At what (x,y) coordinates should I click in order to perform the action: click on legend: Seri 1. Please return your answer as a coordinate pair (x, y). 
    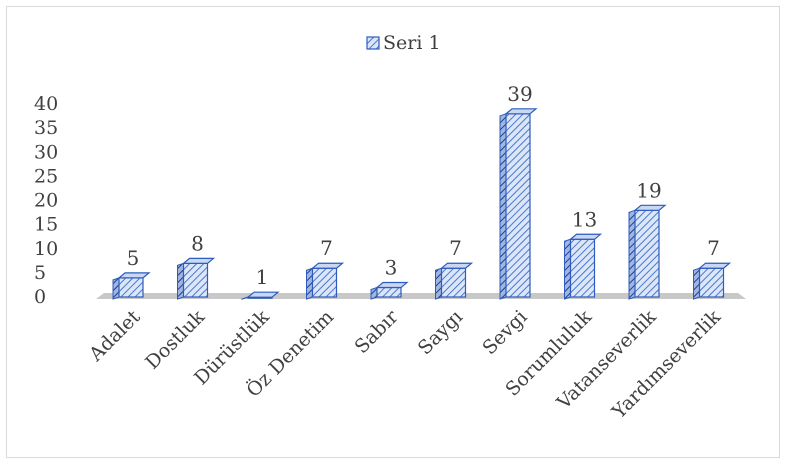
    Looking at the image, I should click on (403, 43).